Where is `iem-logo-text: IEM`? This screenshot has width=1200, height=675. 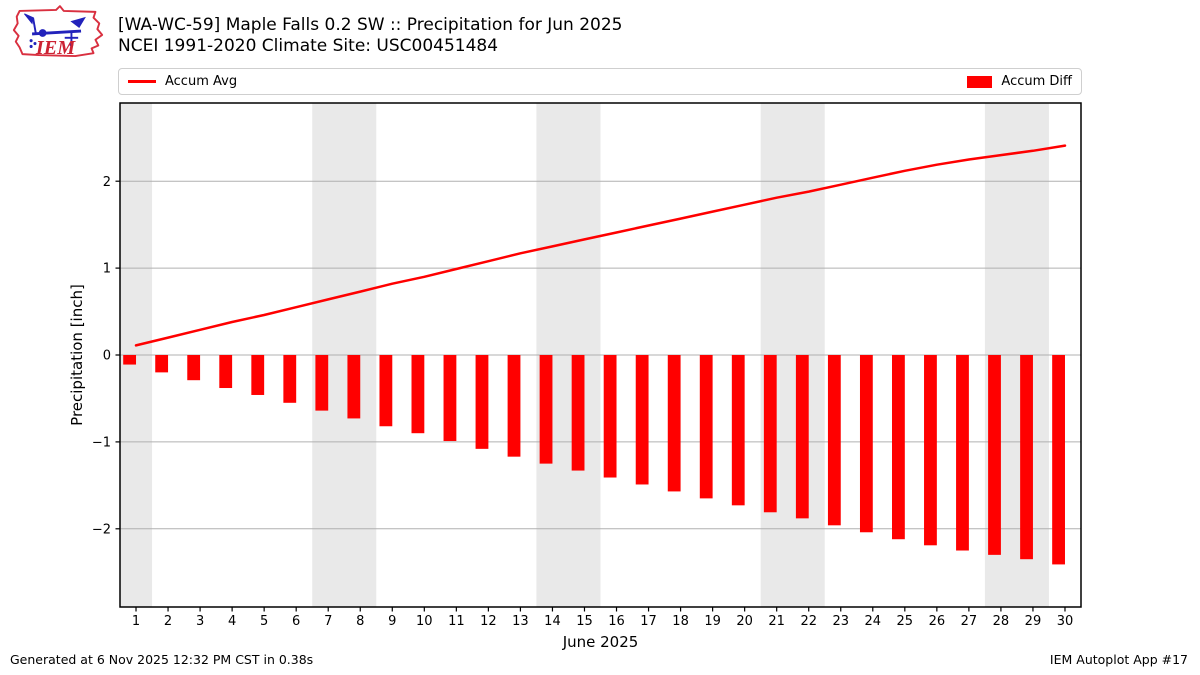
iem-logo-text: IEM is located at coordinates (55, 48).